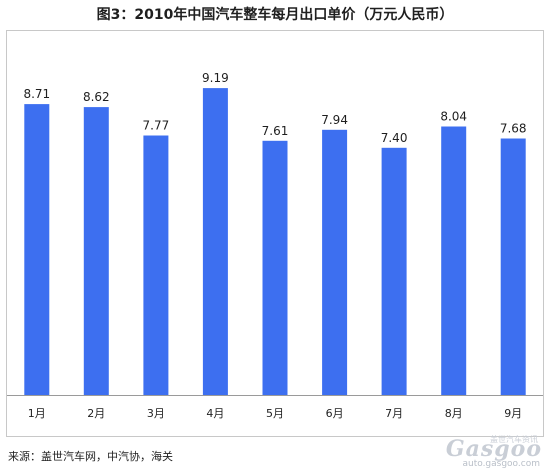 The width and height of the screenshot is (550, 473). Describe the element at coordinates (513, 129) in the screenshot. I see `data-label-9: 7.68` at that location.